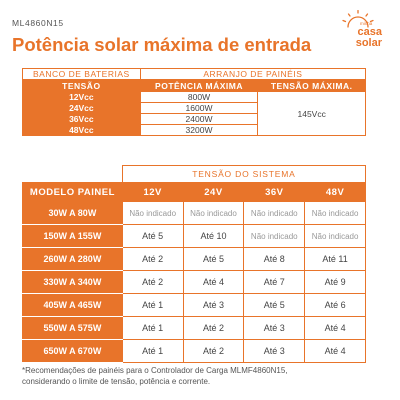 The image size is (400, 400). Describe the element at coordinates (199, 85) in the screenshot. I see `header-max-power: POTÊNCIA MÁXIMA` at that location.